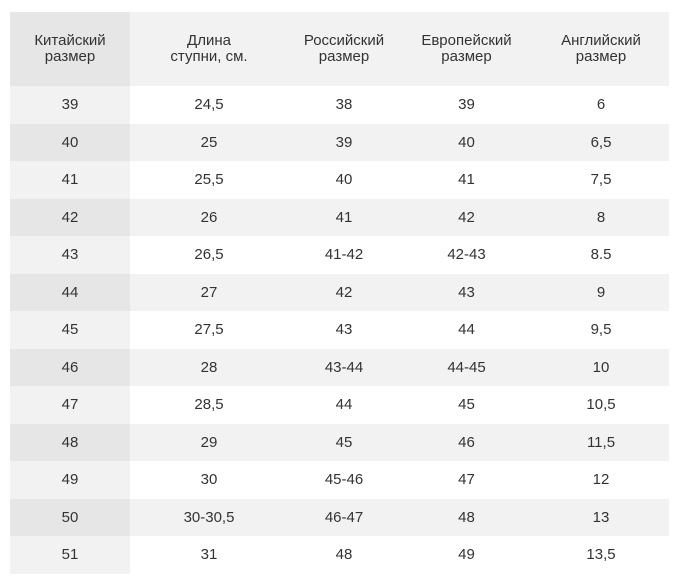 The image size is (683, 588). What do you see at coordinates (209, 56) in the screenshot?
I see `header-line: ступни, см.` at bounding box center [209, 56].